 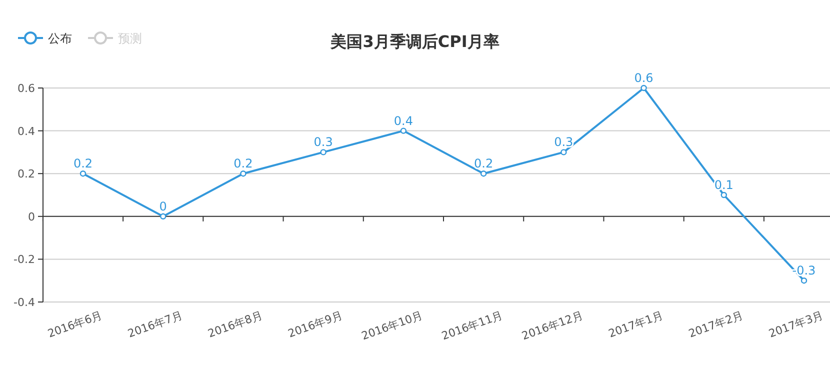 I want to click on x-tick-label: 2016年6月, so click(x=75, y=324).